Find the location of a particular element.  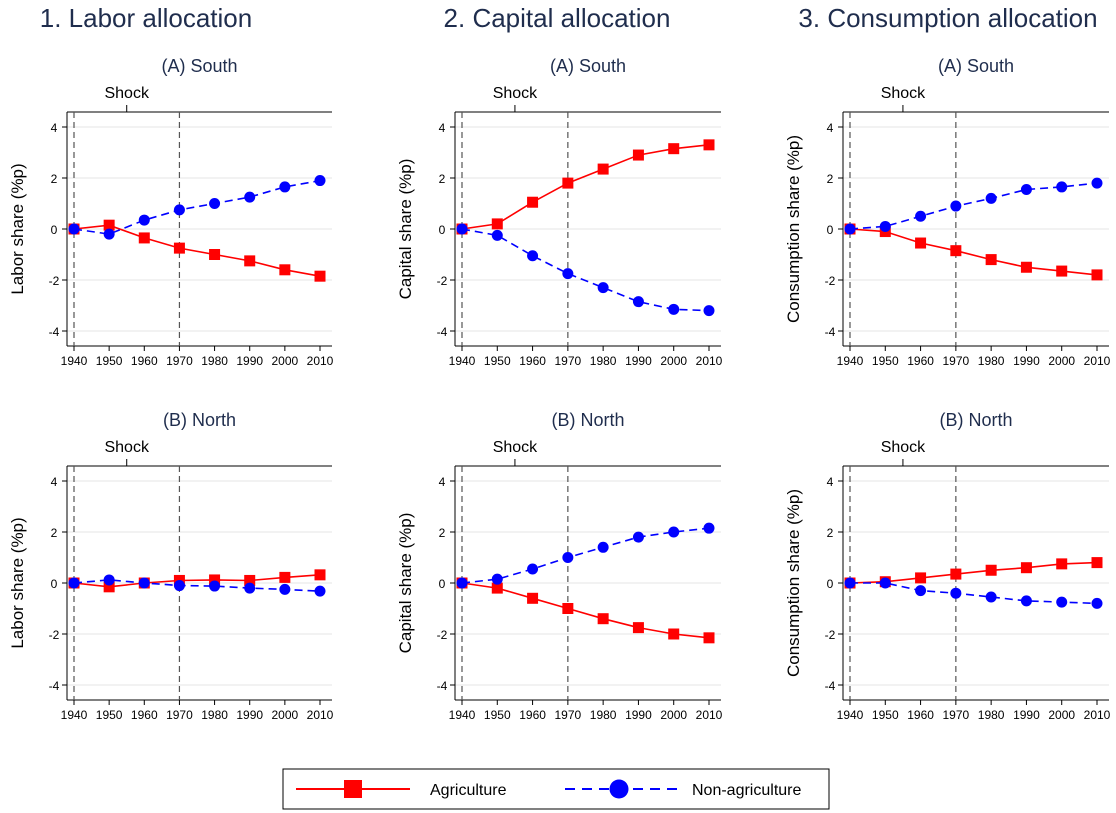

column-title-capital: 2. Capital allocation is located at coordinates (557, 18).